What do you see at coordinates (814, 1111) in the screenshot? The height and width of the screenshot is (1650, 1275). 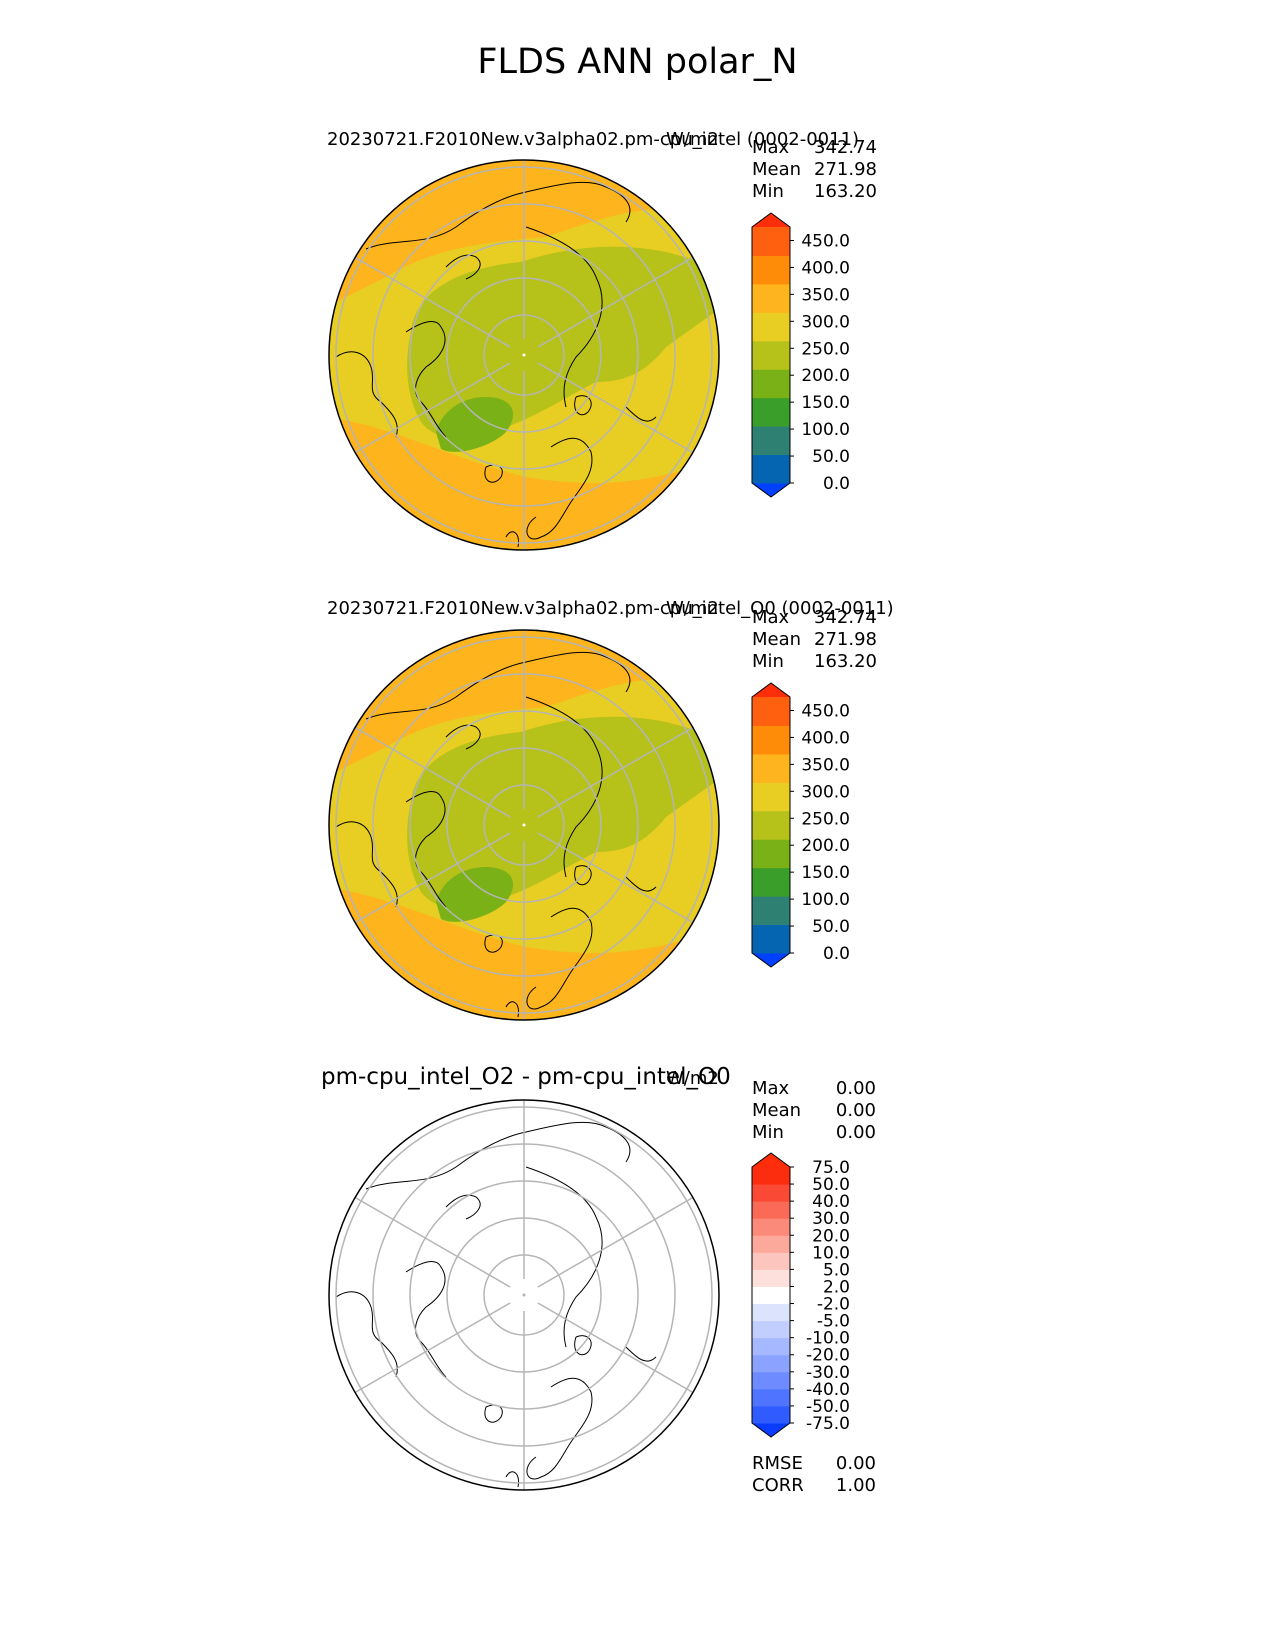 I see `stats-box: Max 0.00 Mean 0.00 Min 0.00` at bounding box center [814, 1111].